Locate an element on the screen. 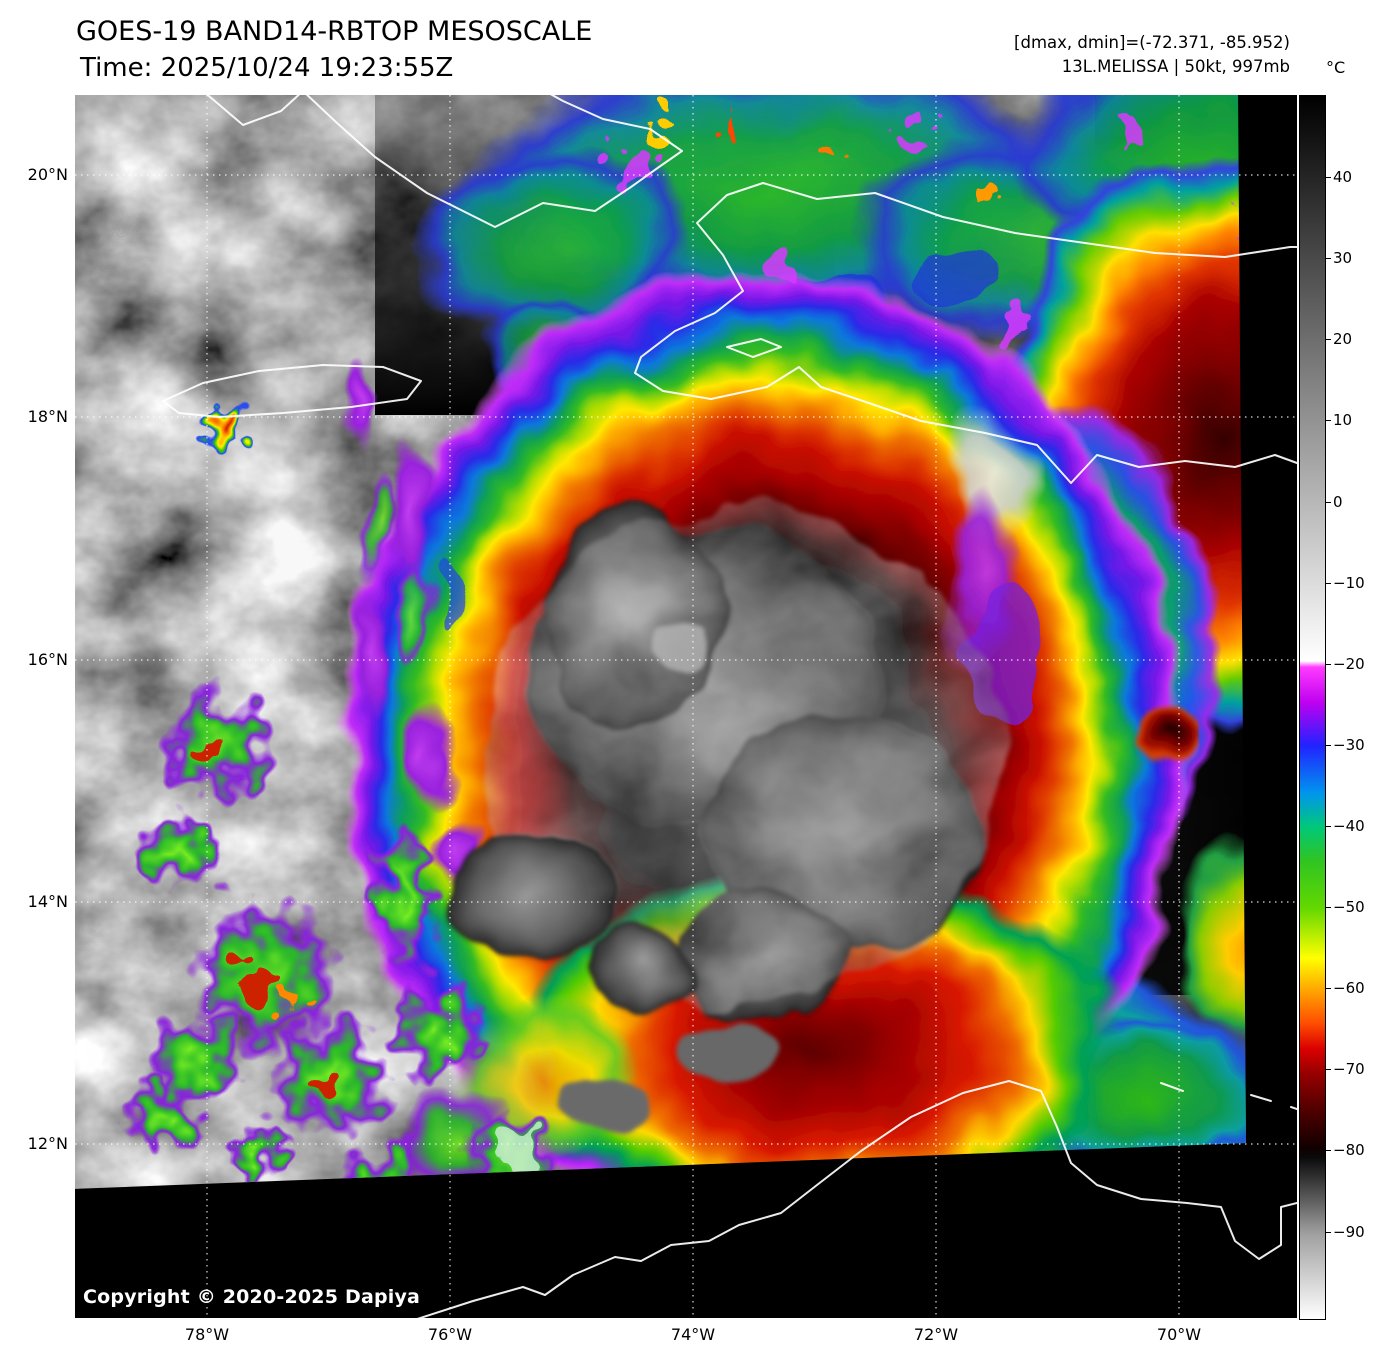 The image size is (1390, 1359). product-time: Time: 2025/10/24 19:23:55Z is located at coordinates (267, 68).